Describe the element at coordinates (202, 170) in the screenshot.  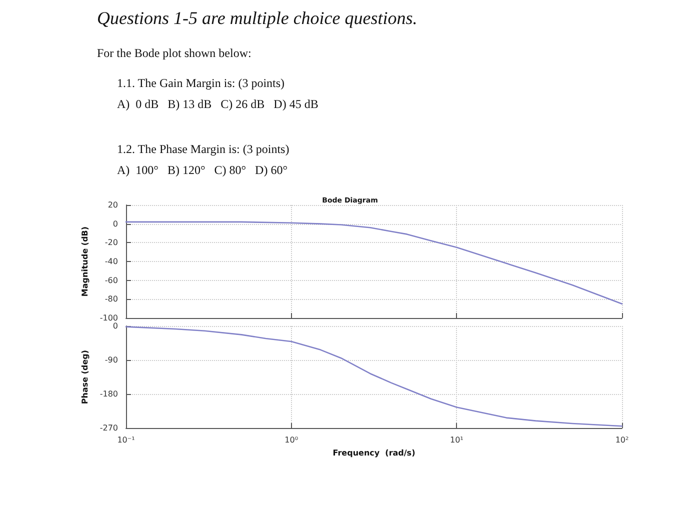
I see `text: A) 100° B) 120° C) 80° D) 60°` at that location.